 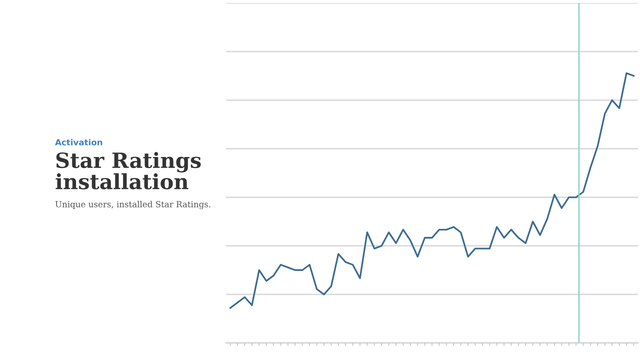 What do you see at coordinates (128, 171) in the screenshot?
I see `text: Star Ratings installation` at bounding box center [128, 171].